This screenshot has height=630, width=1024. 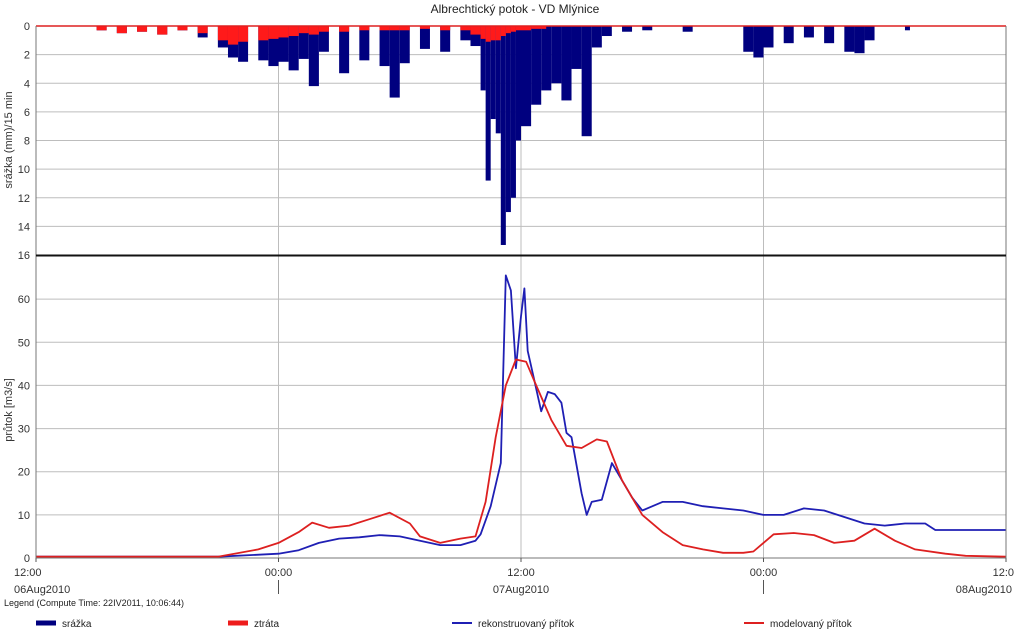 I want to click on x-tick-label: 12:00, so click(x=28, y=573).